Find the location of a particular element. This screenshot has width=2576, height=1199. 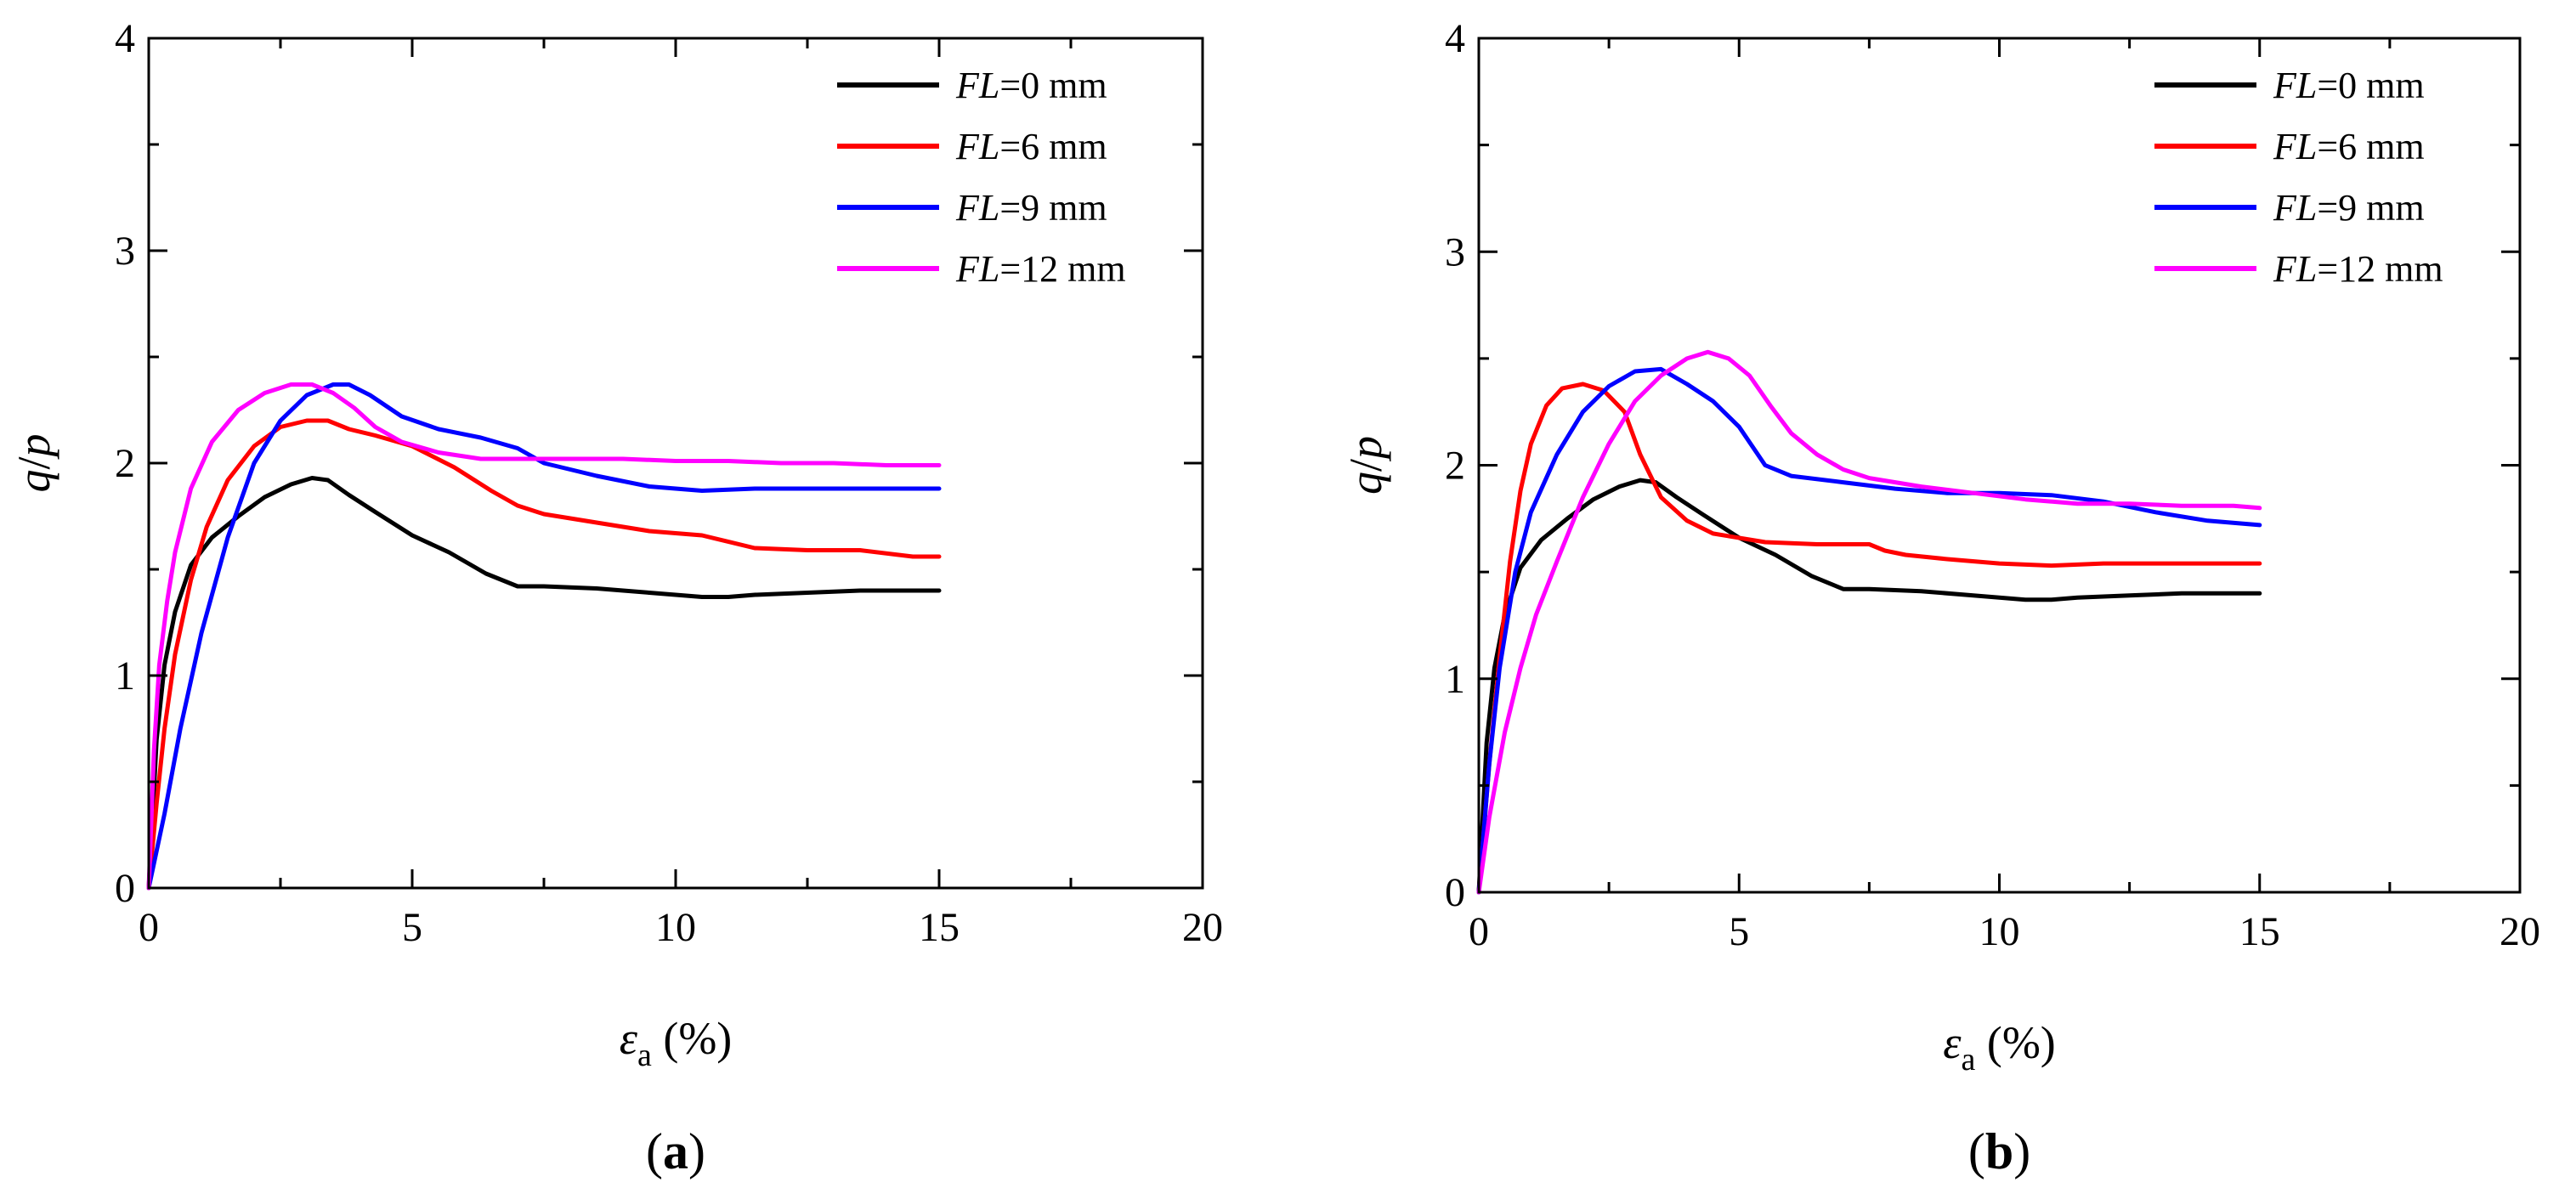

panel-label-letter: a is located at coordinates (675, 1151).